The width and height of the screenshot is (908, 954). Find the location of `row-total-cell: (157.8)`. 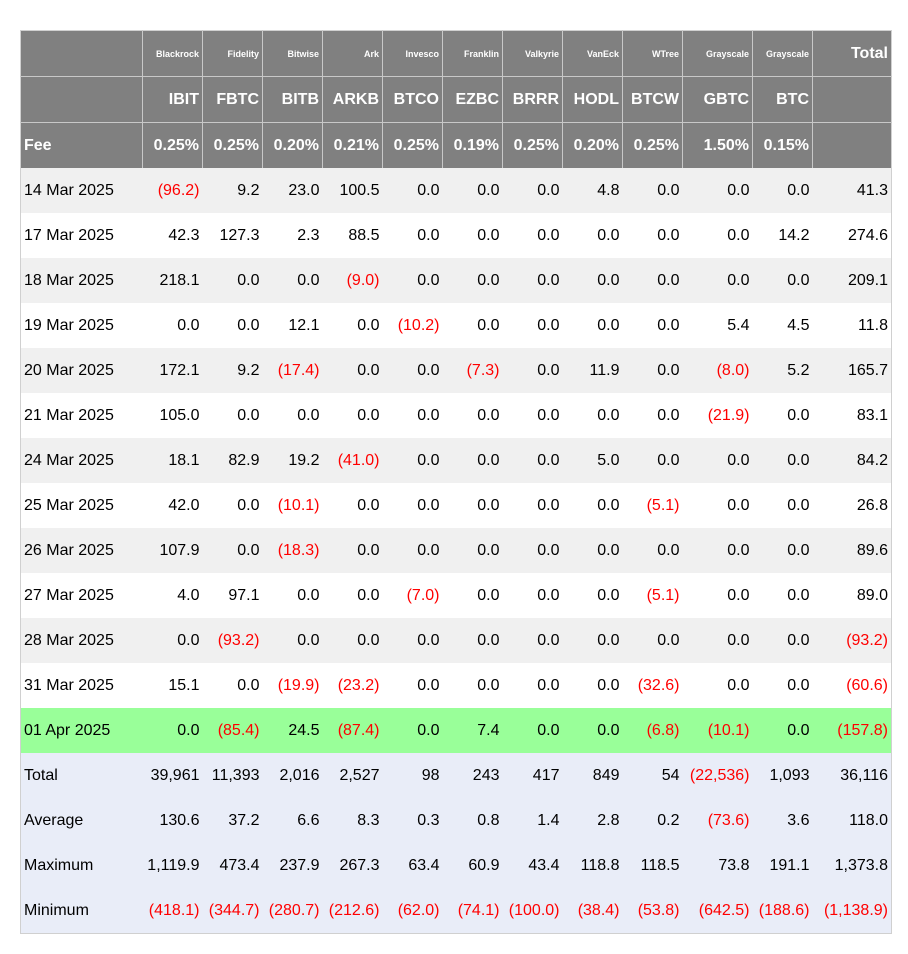

row-total-cell: (157.8) is located at coordinates (852, 730).